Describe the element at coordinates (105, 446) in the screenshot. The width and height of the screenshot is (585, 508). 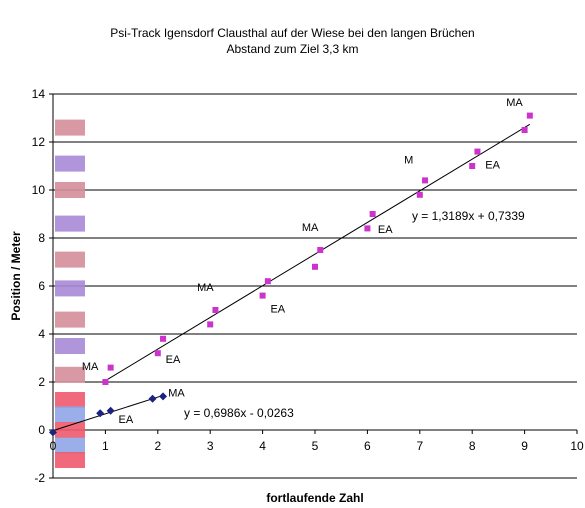
I see `x-tick-label: 1` at that location.